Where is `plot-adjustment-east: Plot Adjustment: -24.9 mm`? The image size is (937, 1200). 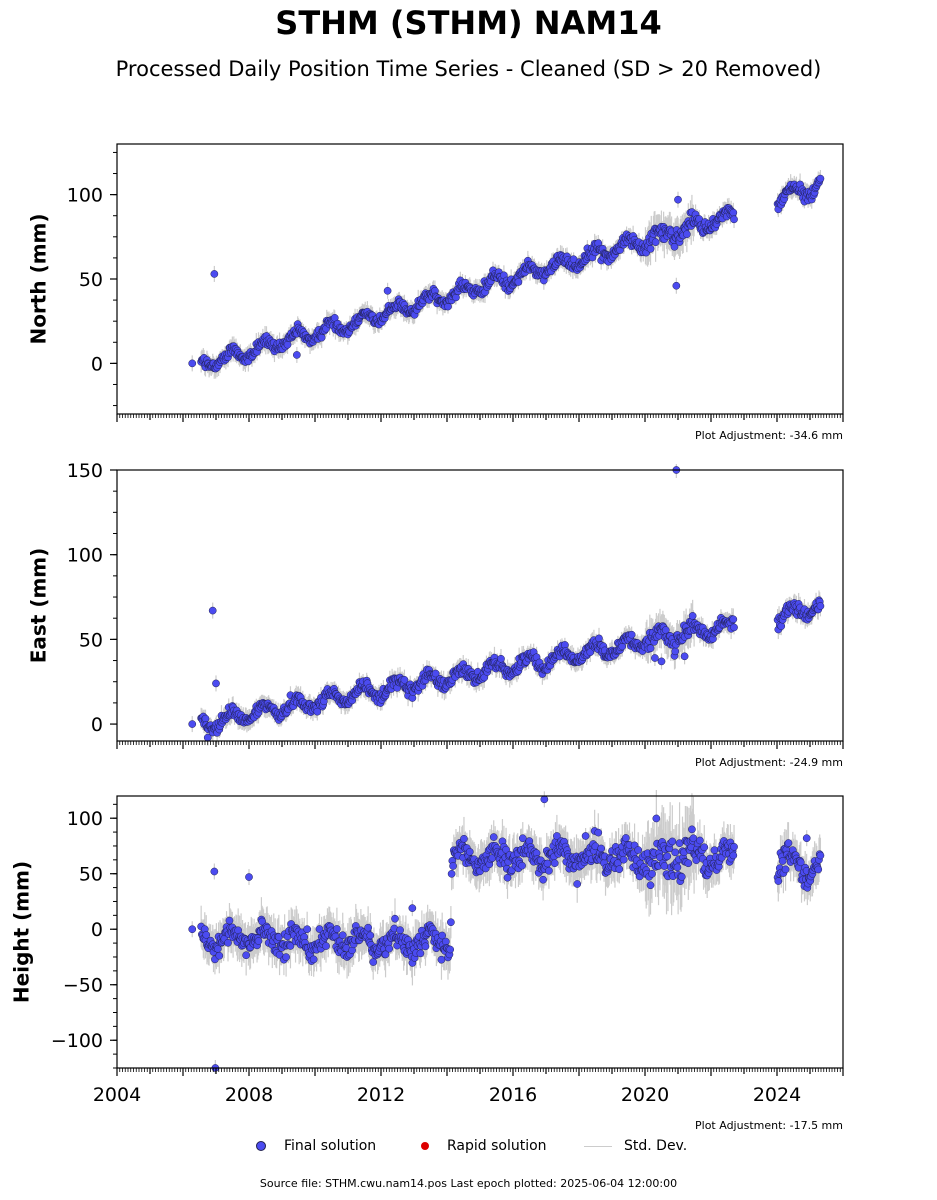
plot-adjustment-east: Plot Adjustment: -24.9 mm is located at coordinates (769, 762).